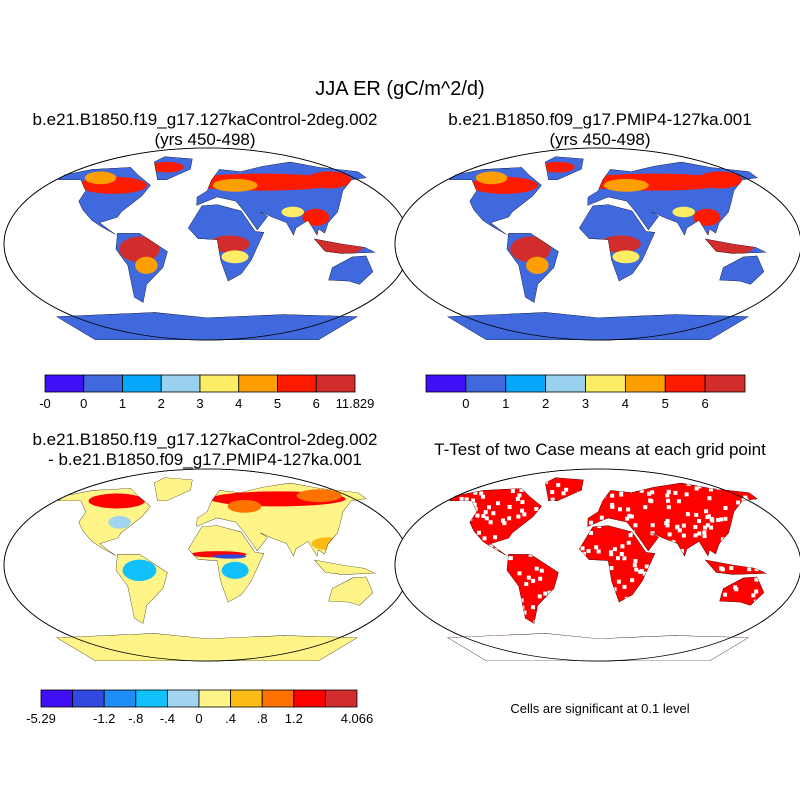  I want to click on coastline-africa, so click(226, 243).